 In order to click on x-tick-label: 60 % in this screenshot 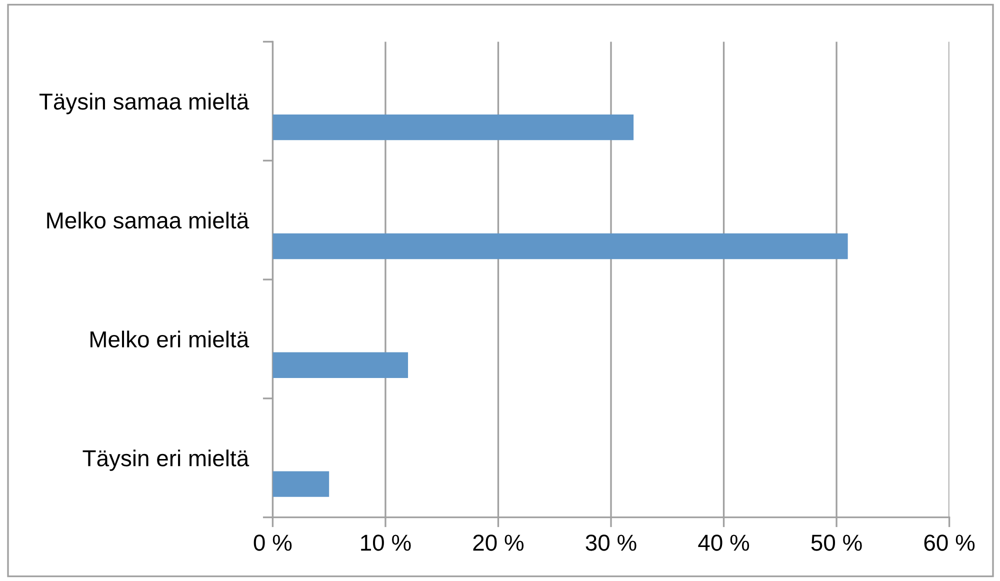, I will do `click(949, 542)`.